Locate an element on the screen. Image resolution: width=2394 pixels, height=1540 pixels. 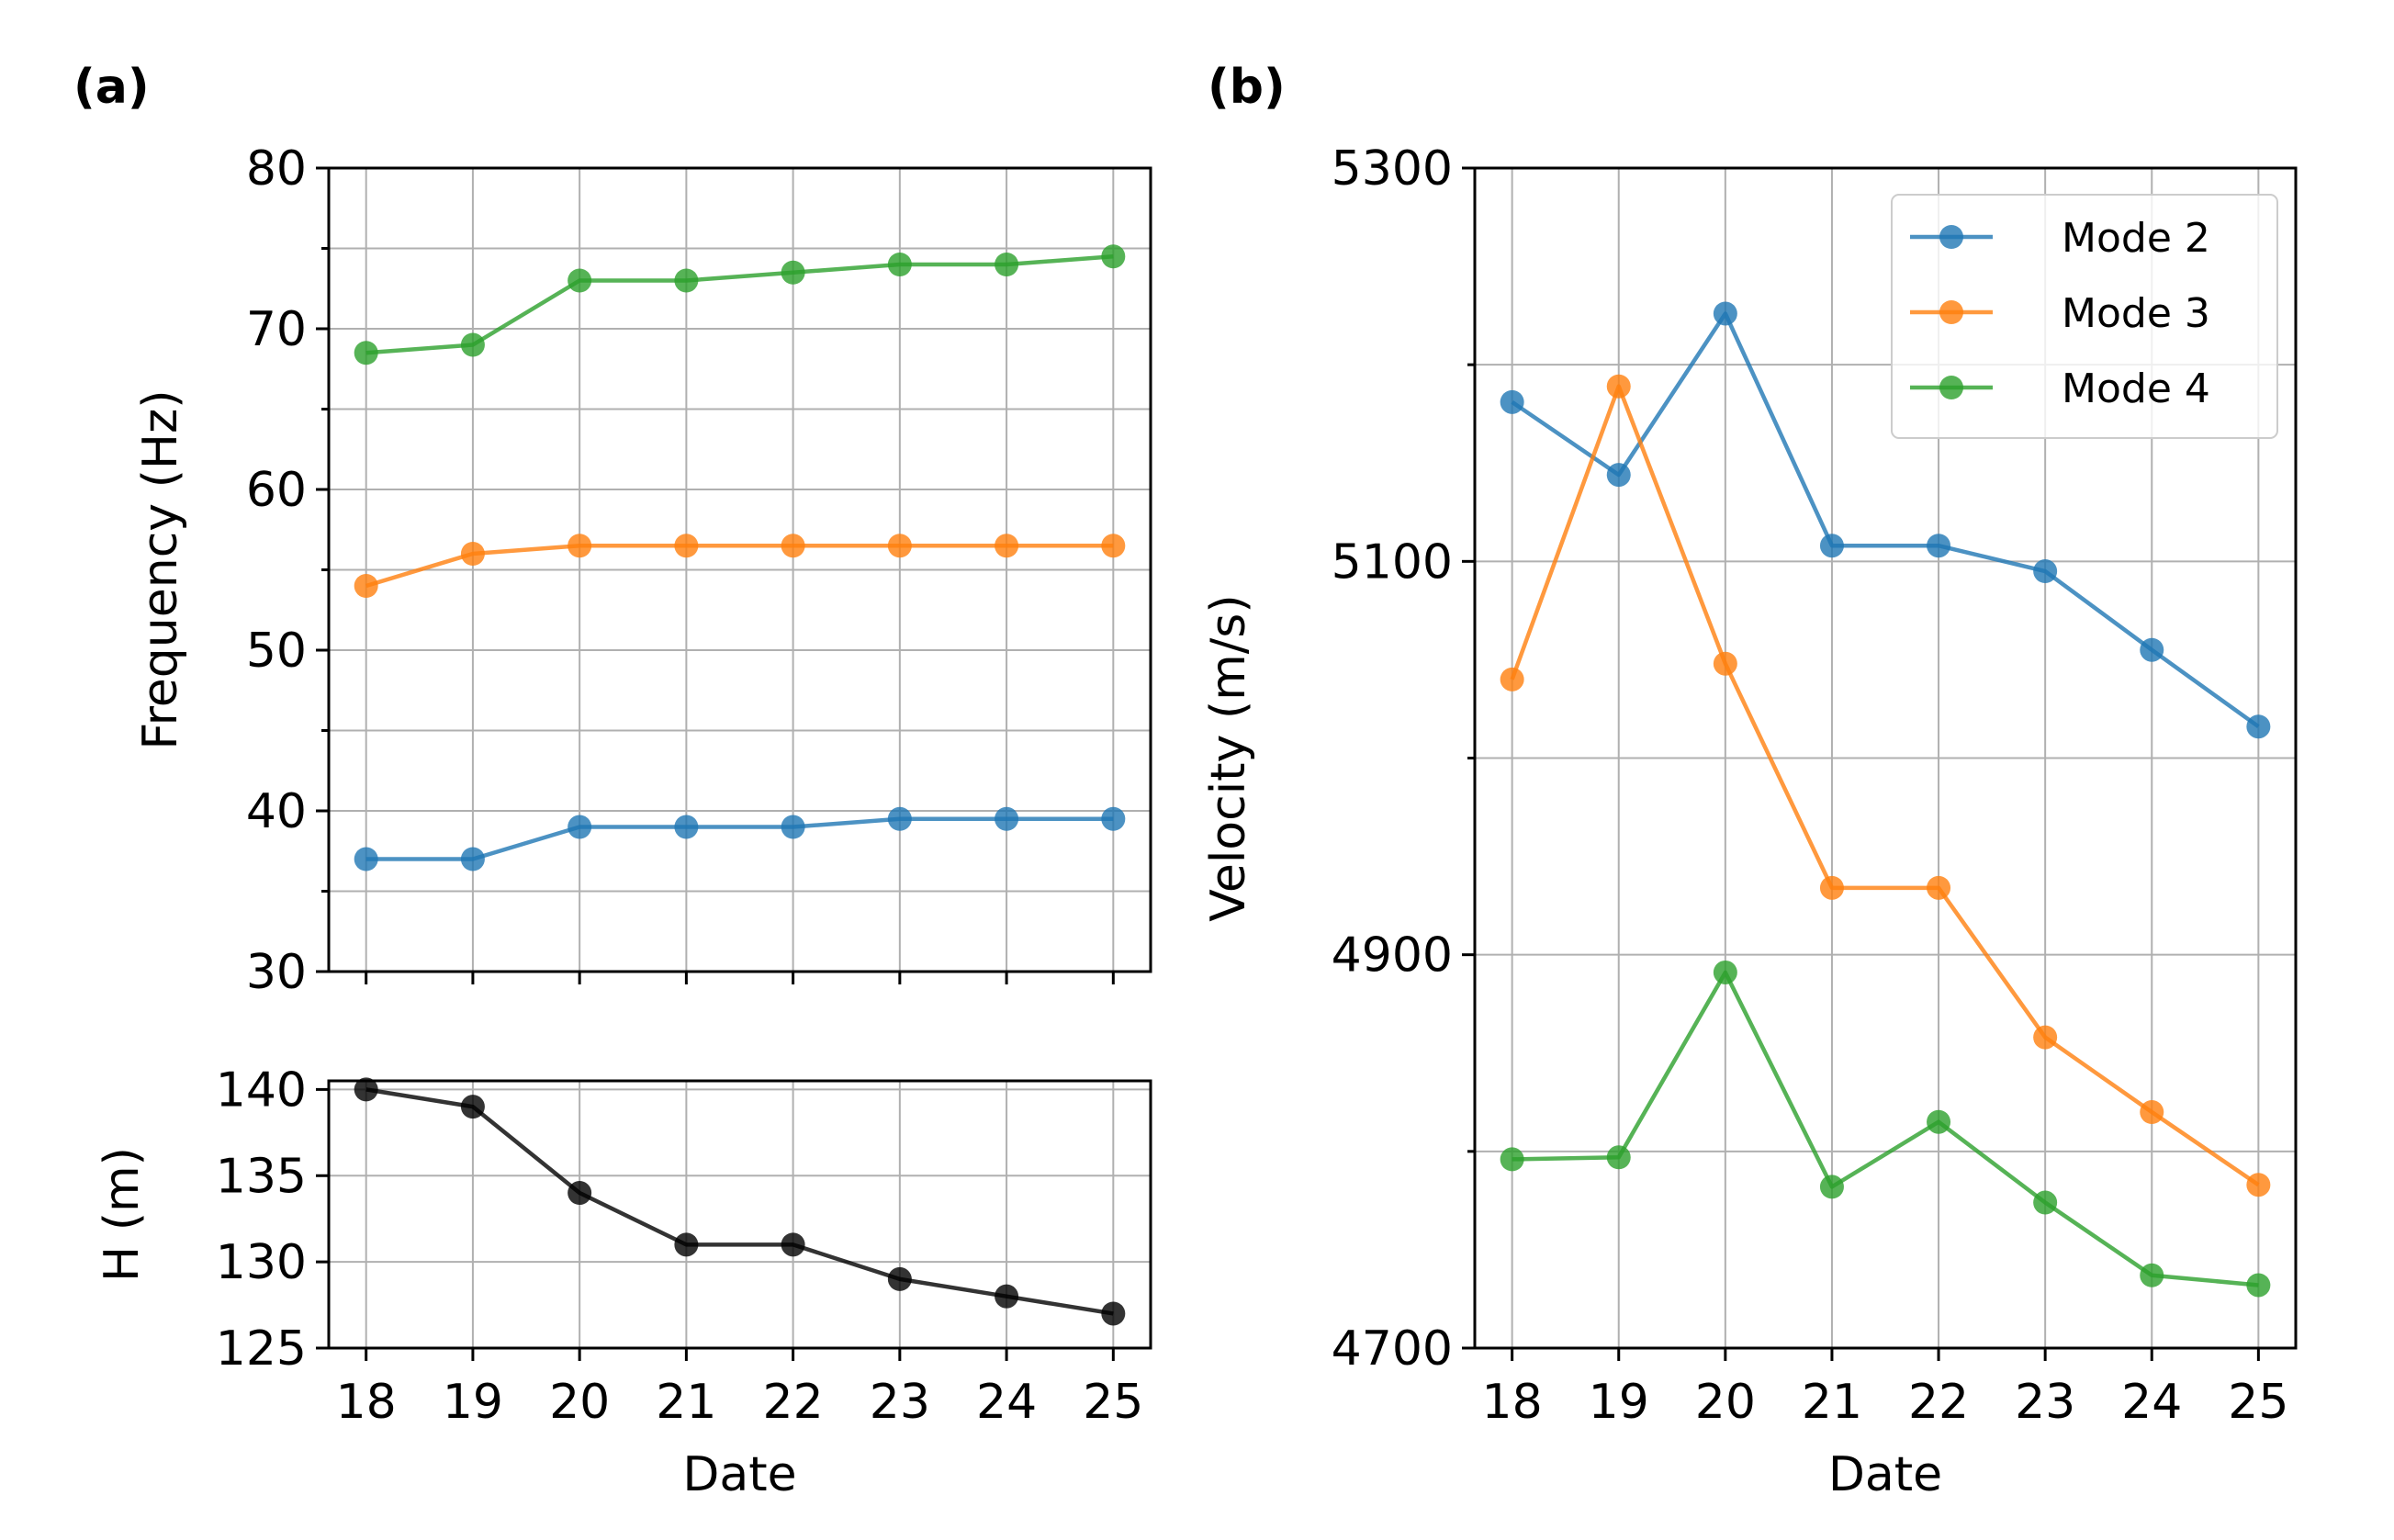
legend-label-mode3: Mode 3 is located at coordinates (2136, 313).